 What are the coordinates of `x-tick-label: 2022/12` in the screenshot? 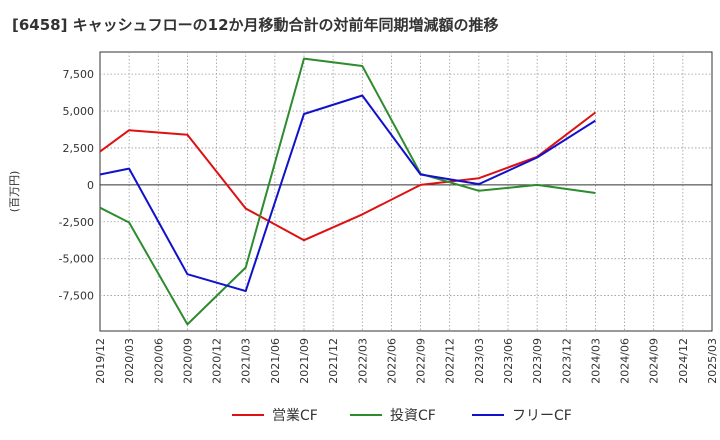 It's located at (450, 361).